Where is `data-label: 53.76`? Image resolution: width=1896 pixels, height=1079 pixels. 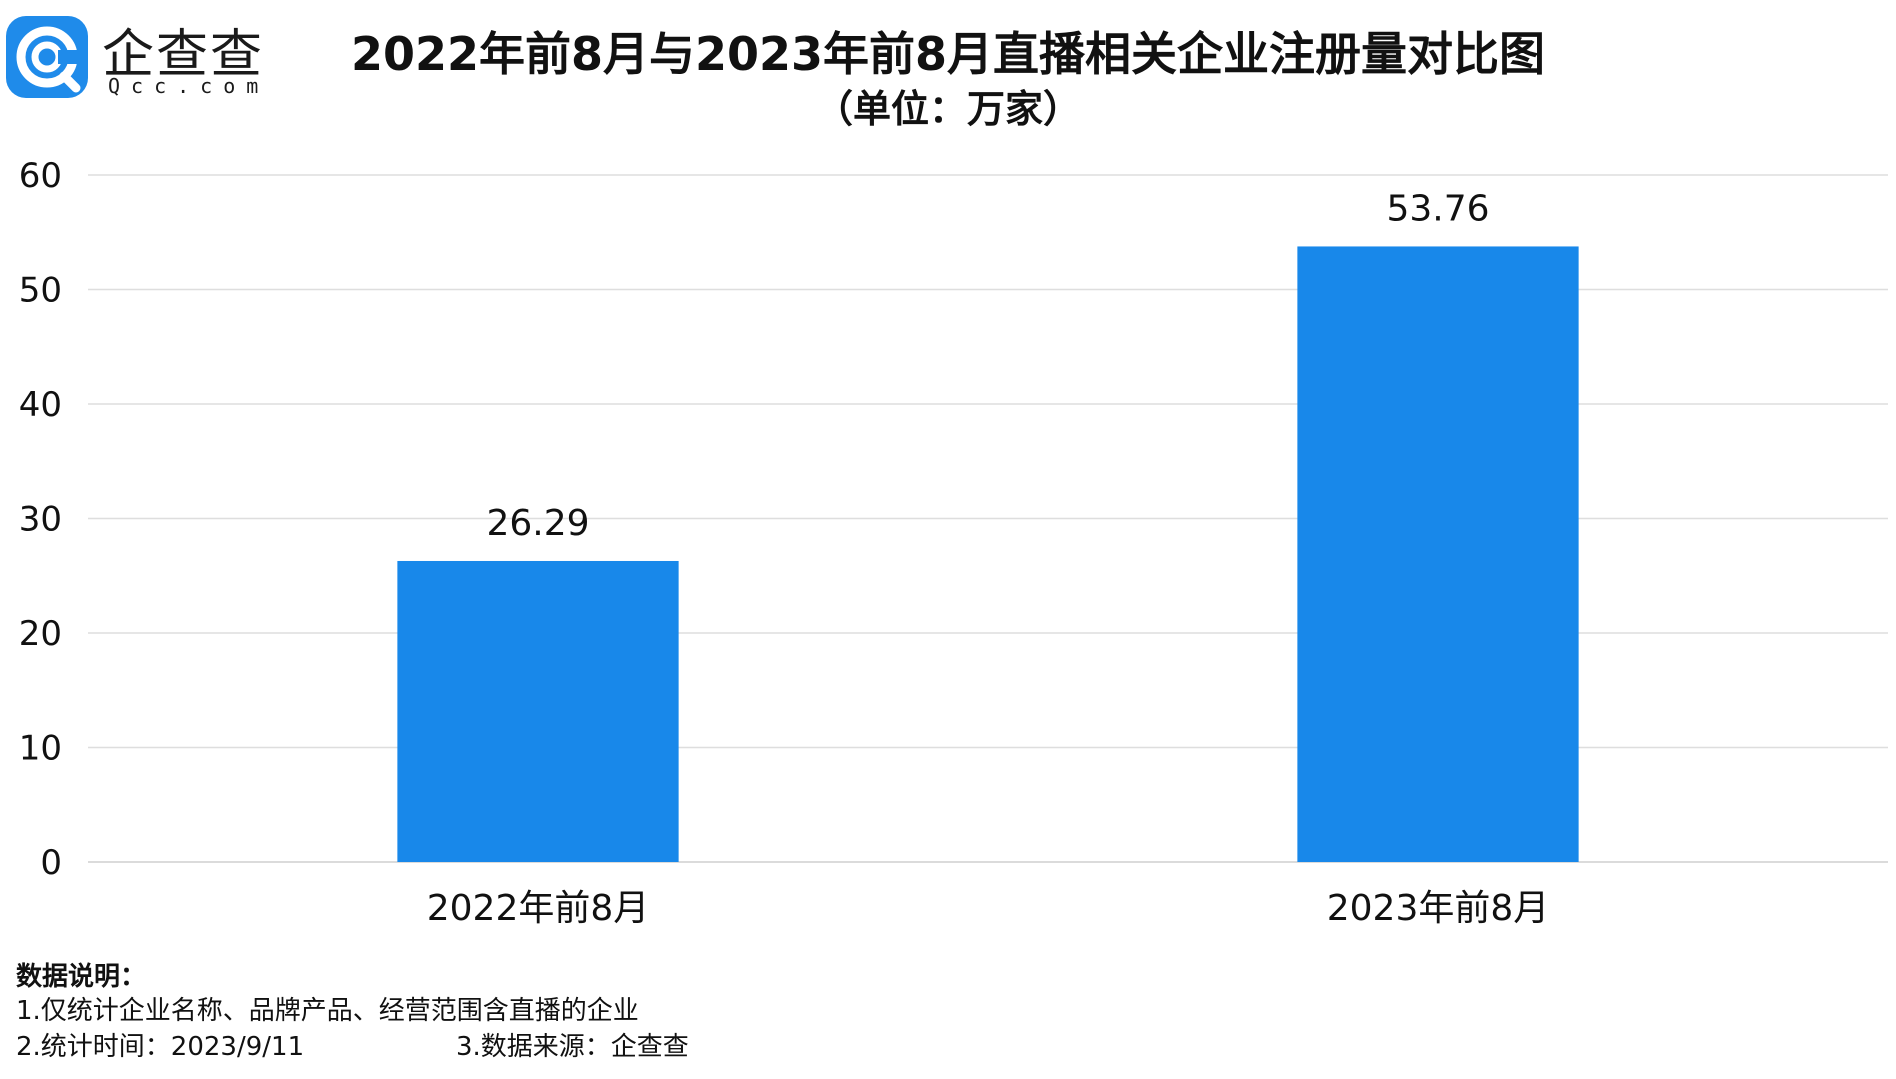
data-label: 53.76 is located at coordinates (1437, 208).